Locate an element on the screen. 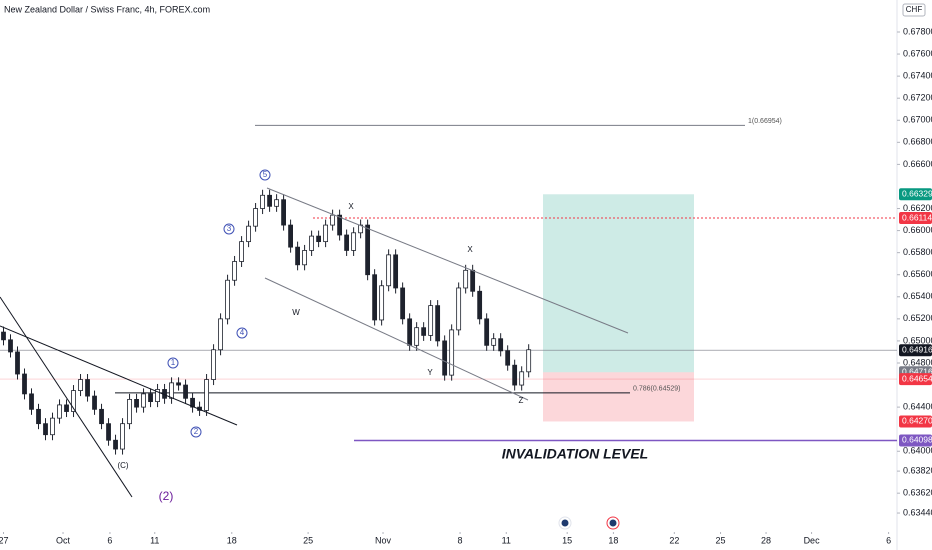 This screenshot has width=932, height=550. x-tick-label: 11 is located at coordinates (154, 540).